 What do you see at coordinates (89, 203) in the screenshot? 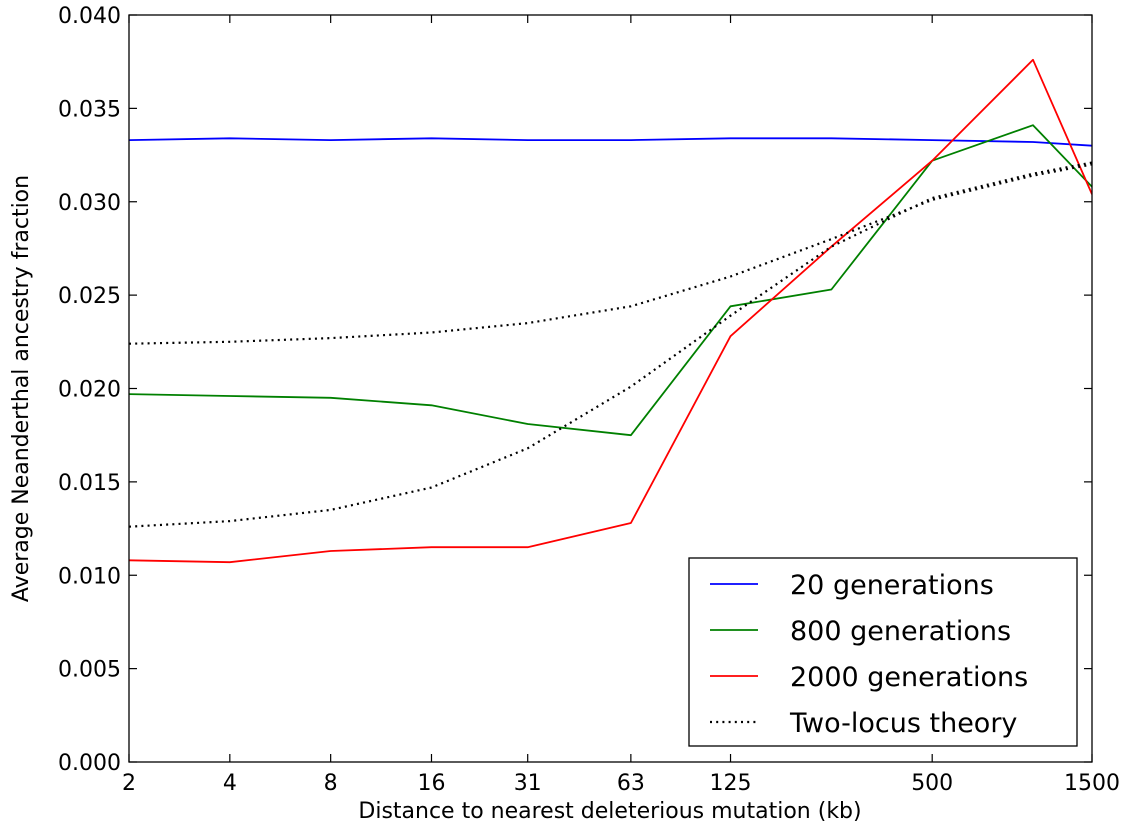
I see `y-tick-label: 0.030` at bounding box center [89, 203].